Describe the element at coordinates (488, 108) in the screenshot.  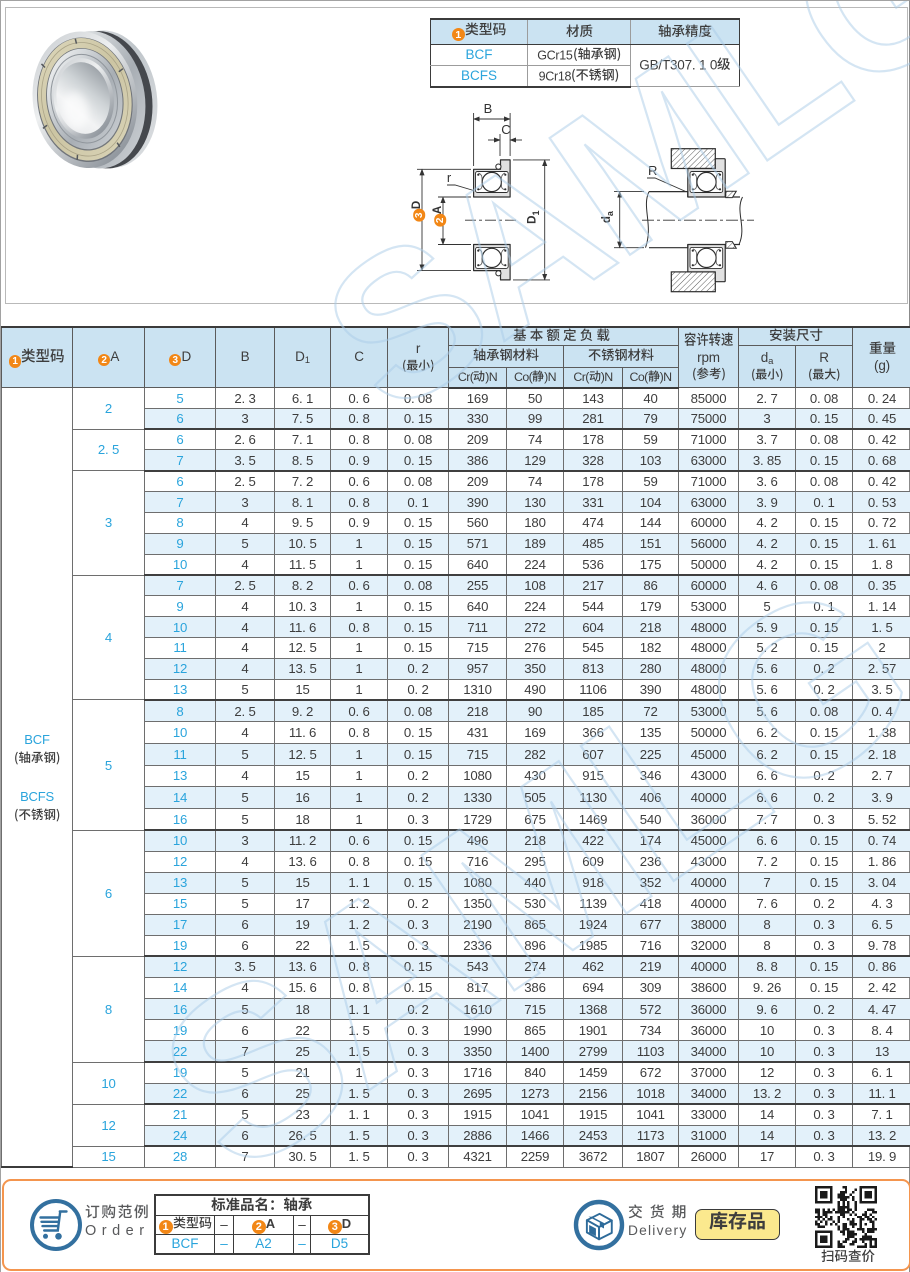
I see `svg-text: B` at that location.